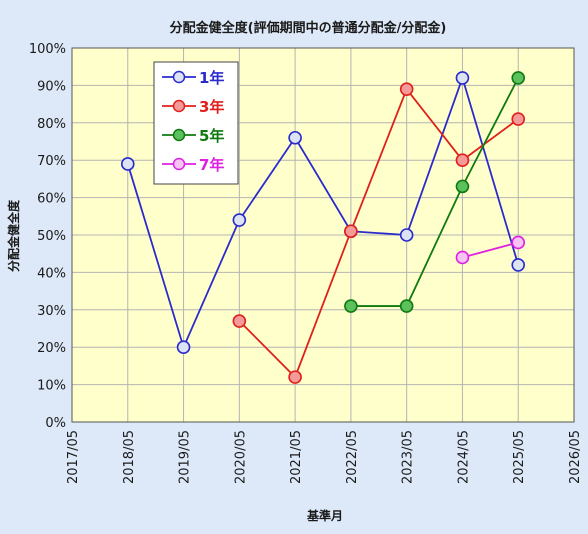  What do you see at coordinates (51, 124) in the screenshot?
I see `y-tick-label: 80%` at bounding box center [51, 124].